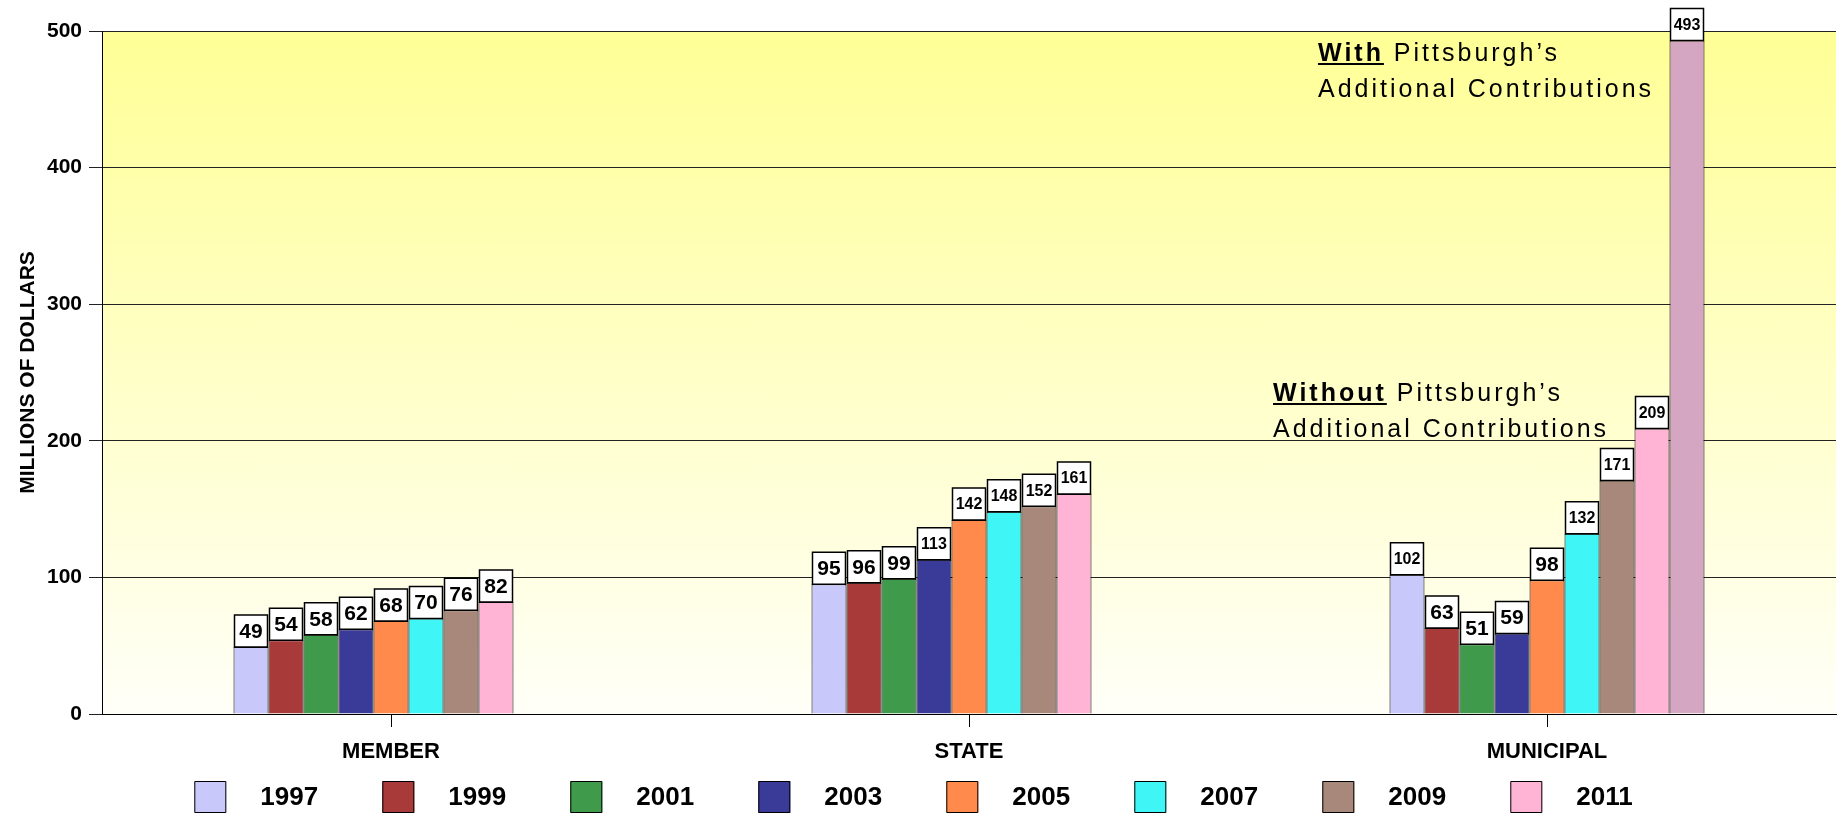 This screenshot has width=1843, height=826. I want to click on data-label: 68, so click(391, 604).